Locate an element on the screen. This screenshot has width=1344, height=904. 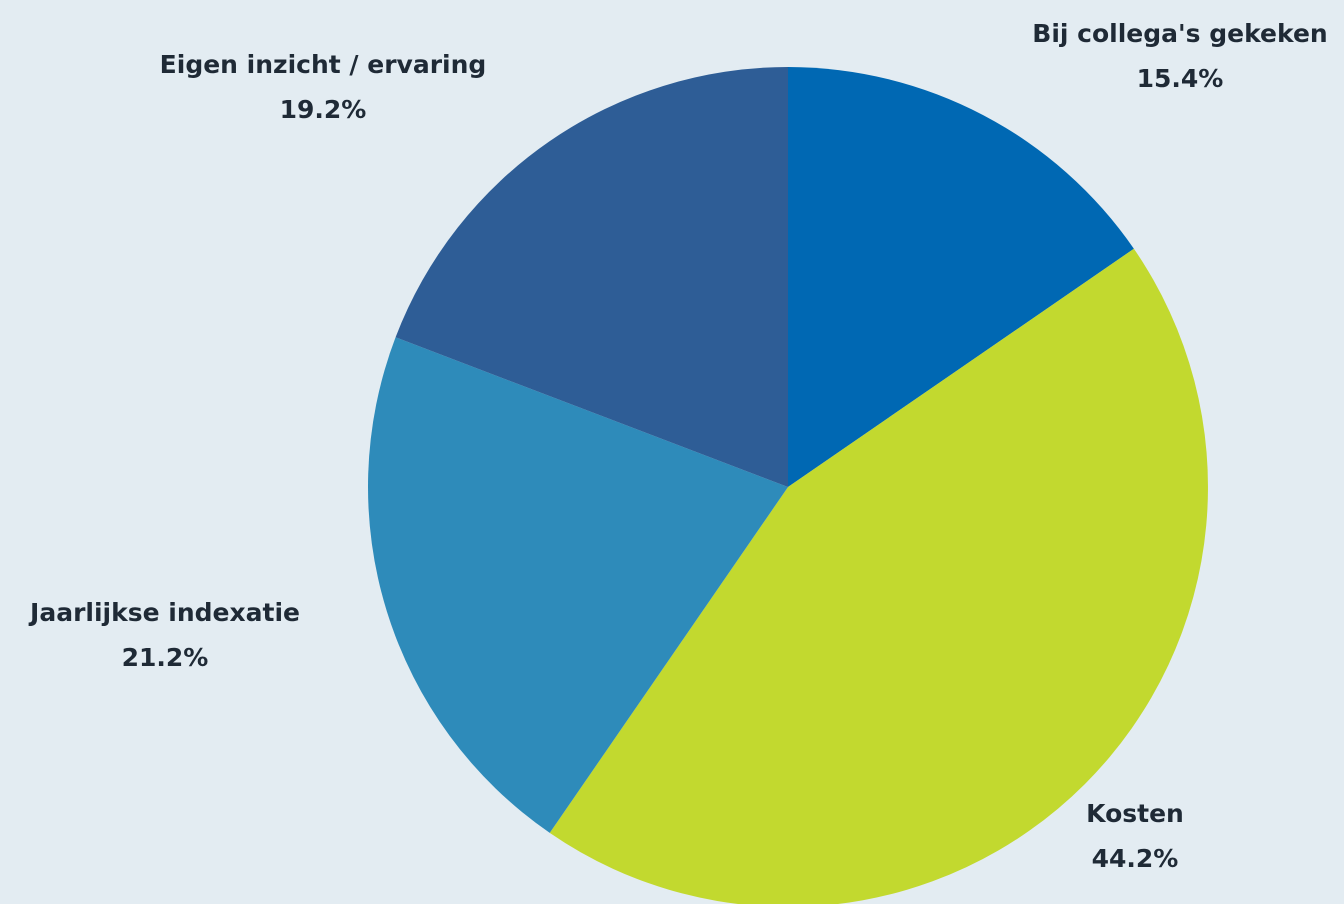
slice-label-4: Eigen inzicht / ervaring is located at coordinates (323, 64).